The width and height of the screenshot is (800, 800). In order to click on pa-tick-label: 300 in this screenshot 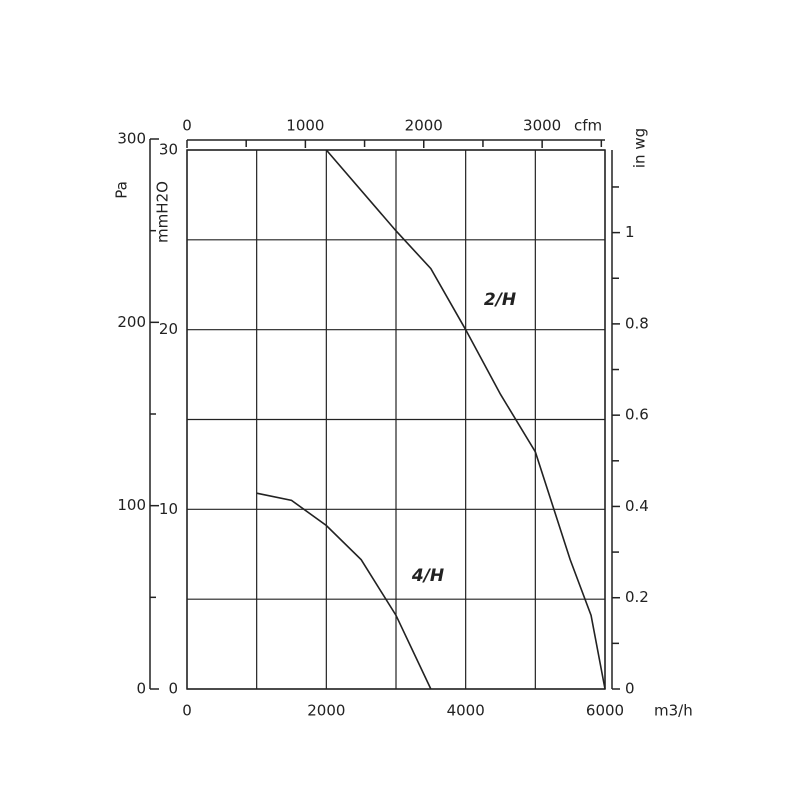, I will do `click(131, 139)`.